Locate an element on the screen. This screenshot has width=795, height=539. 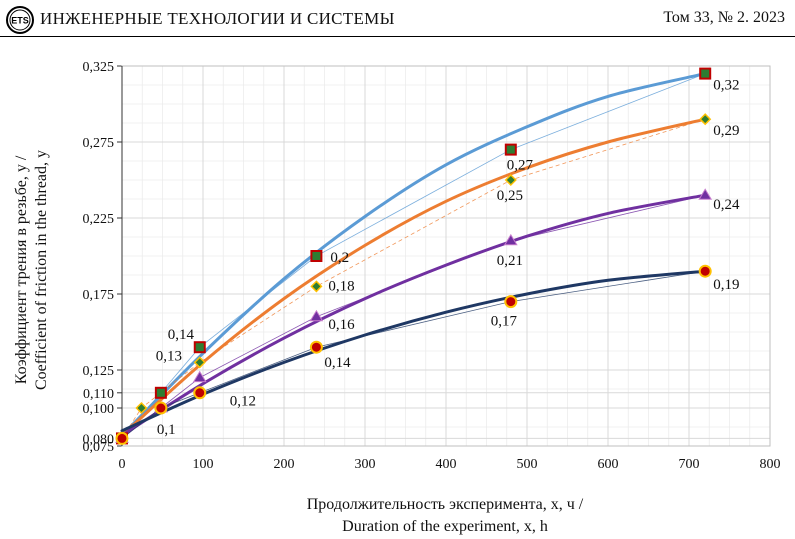
data-label: 0,18 is located at coordinates (341, 286).